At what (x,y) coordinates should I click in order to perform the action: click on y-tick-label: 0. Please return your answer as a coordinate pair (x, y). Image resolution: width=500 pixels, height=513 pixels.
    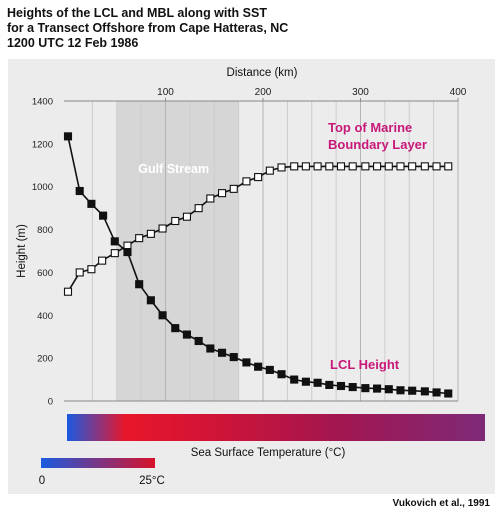
    Looking at the image, I should click on (50, 402).